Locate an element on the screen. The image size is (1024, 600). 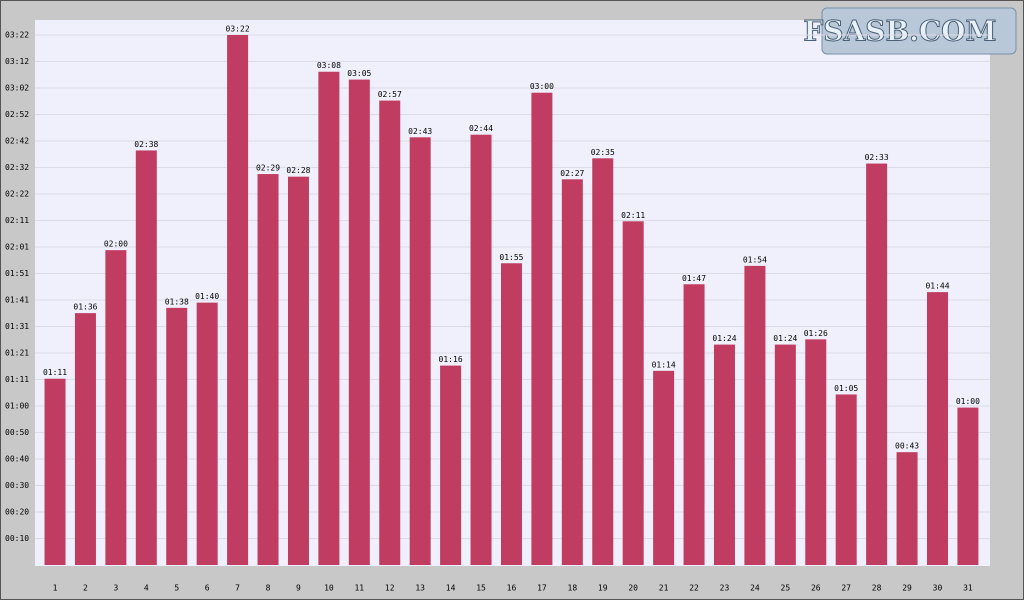
value-label: 01:05 is located at coordinates (846, 388).